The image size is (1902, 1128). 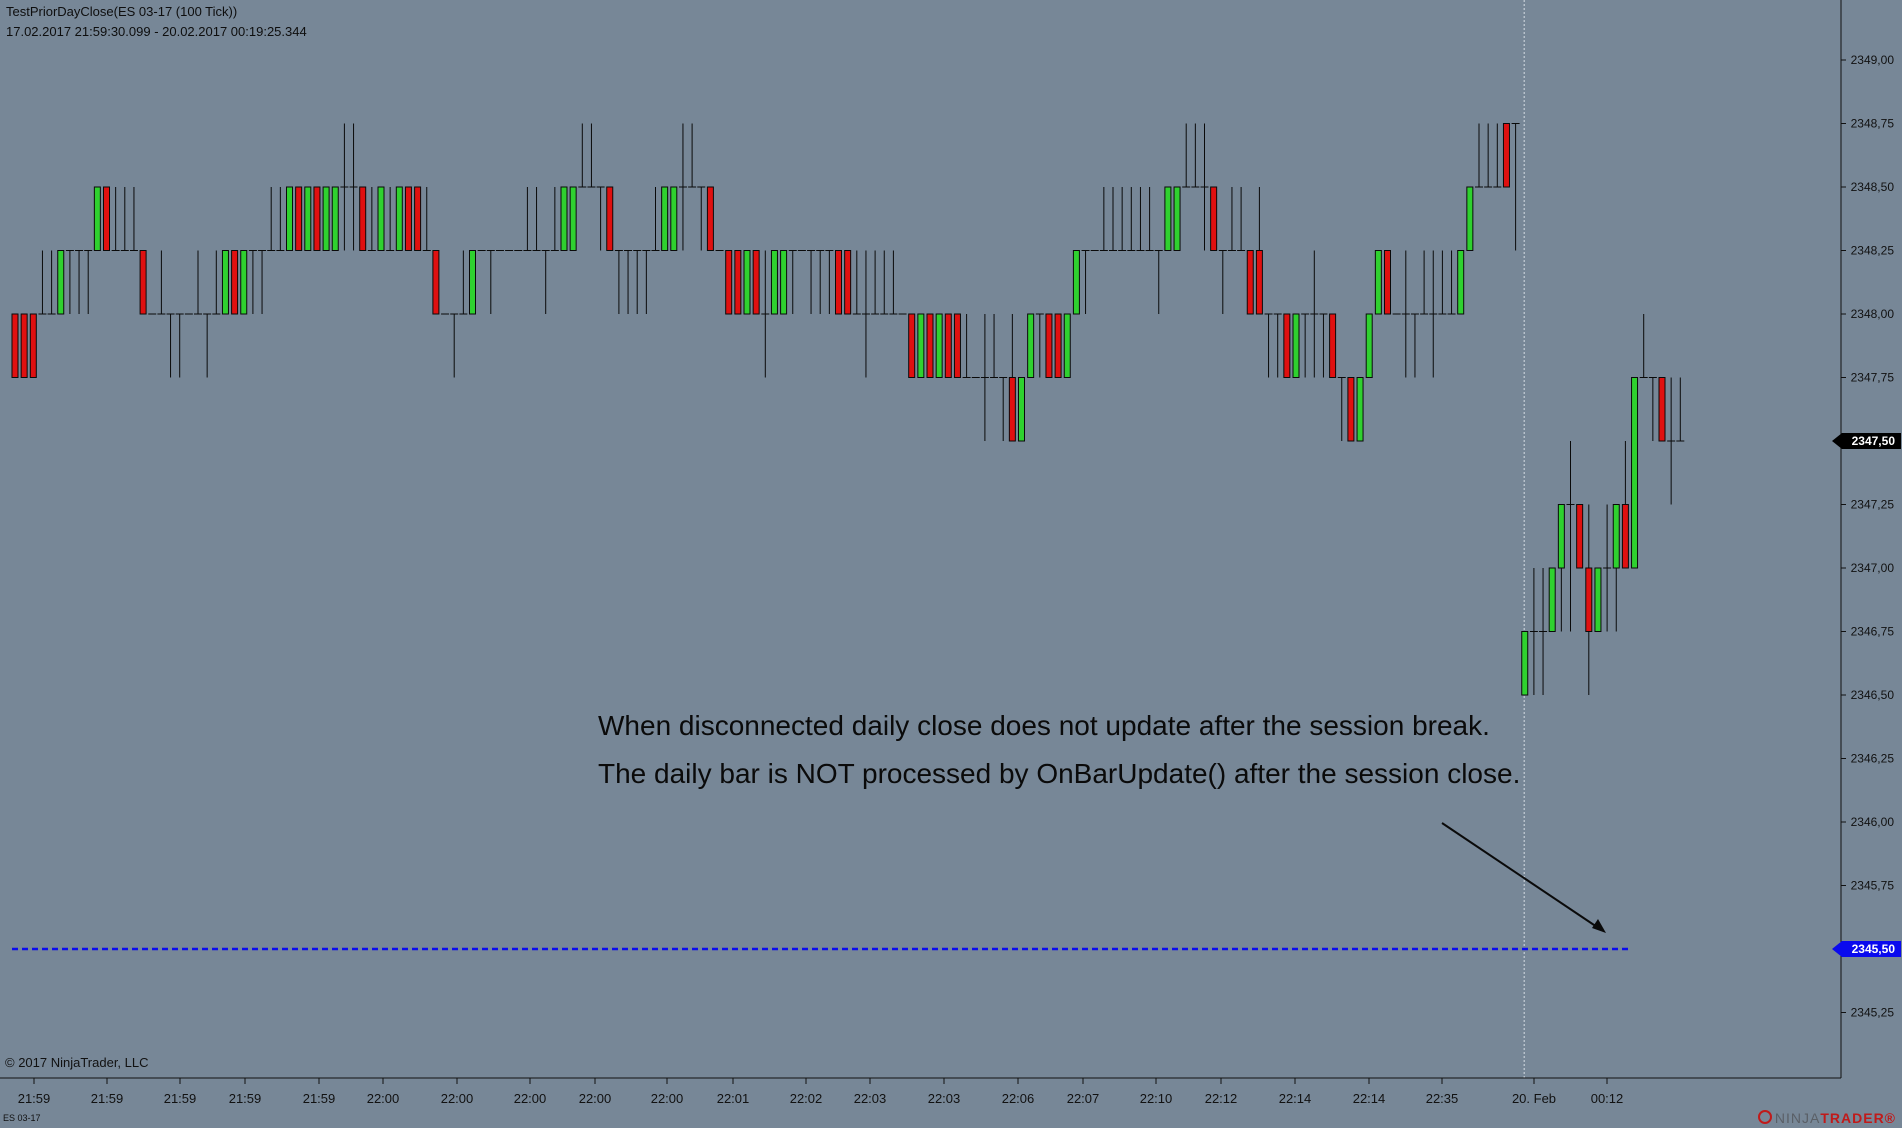 I want to click on x-tick-label: 22:01, so click(x=733, y=1098).